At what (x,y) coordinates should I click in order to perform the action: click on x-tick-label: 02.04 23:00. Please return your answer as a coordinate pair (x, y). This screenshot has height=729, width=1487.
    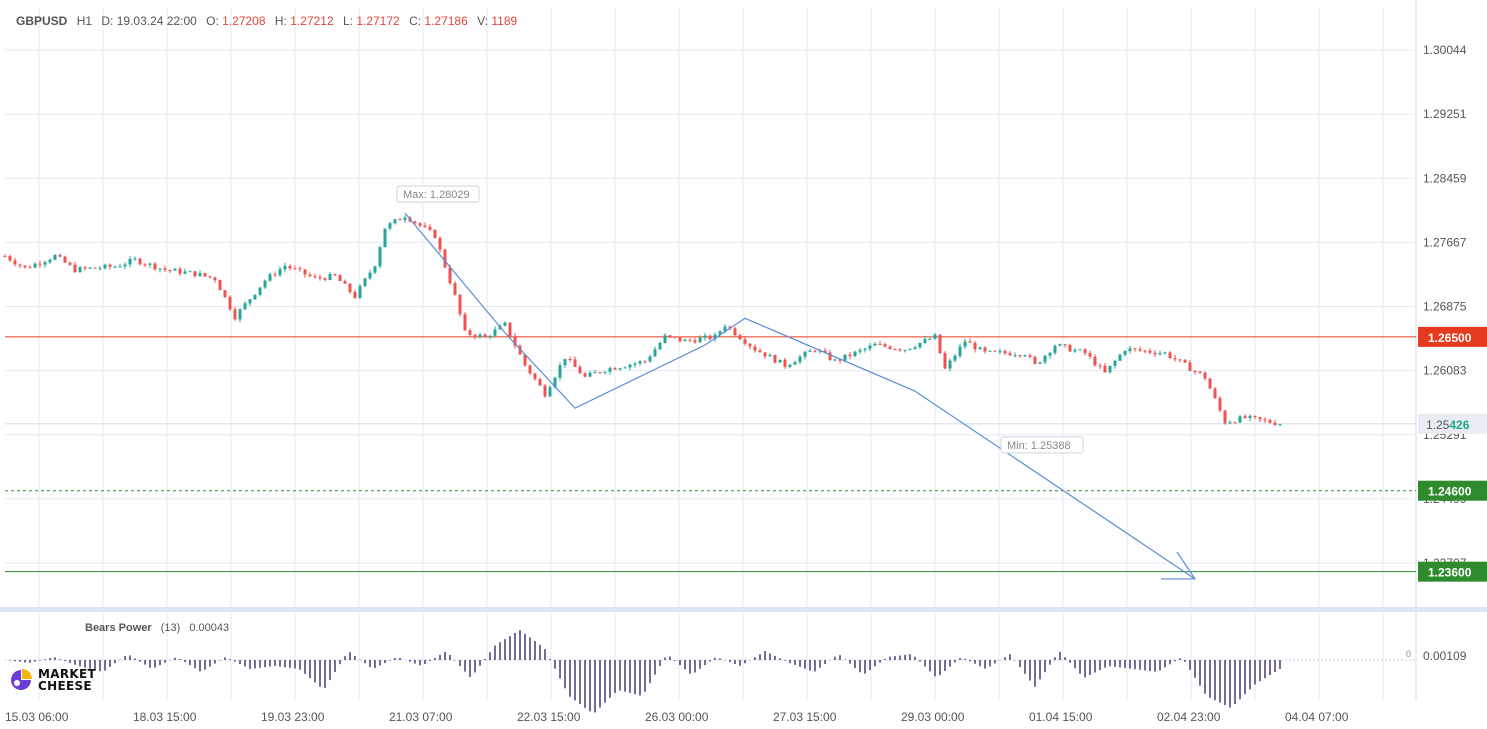
    Looking at the image, I should click on (1189, 717).